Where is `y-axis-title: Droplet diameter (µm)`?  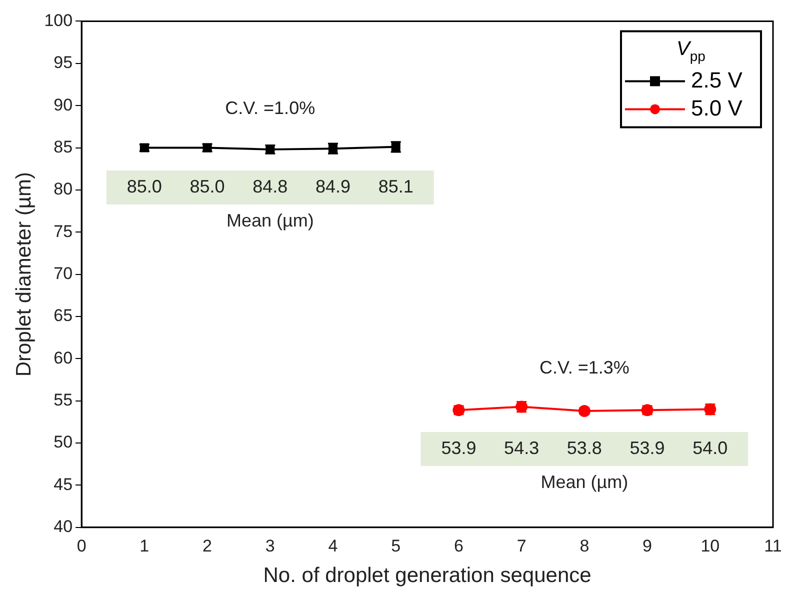 y-axis-title: Droplet diameter (µm) is located at coordinates (24, 274).